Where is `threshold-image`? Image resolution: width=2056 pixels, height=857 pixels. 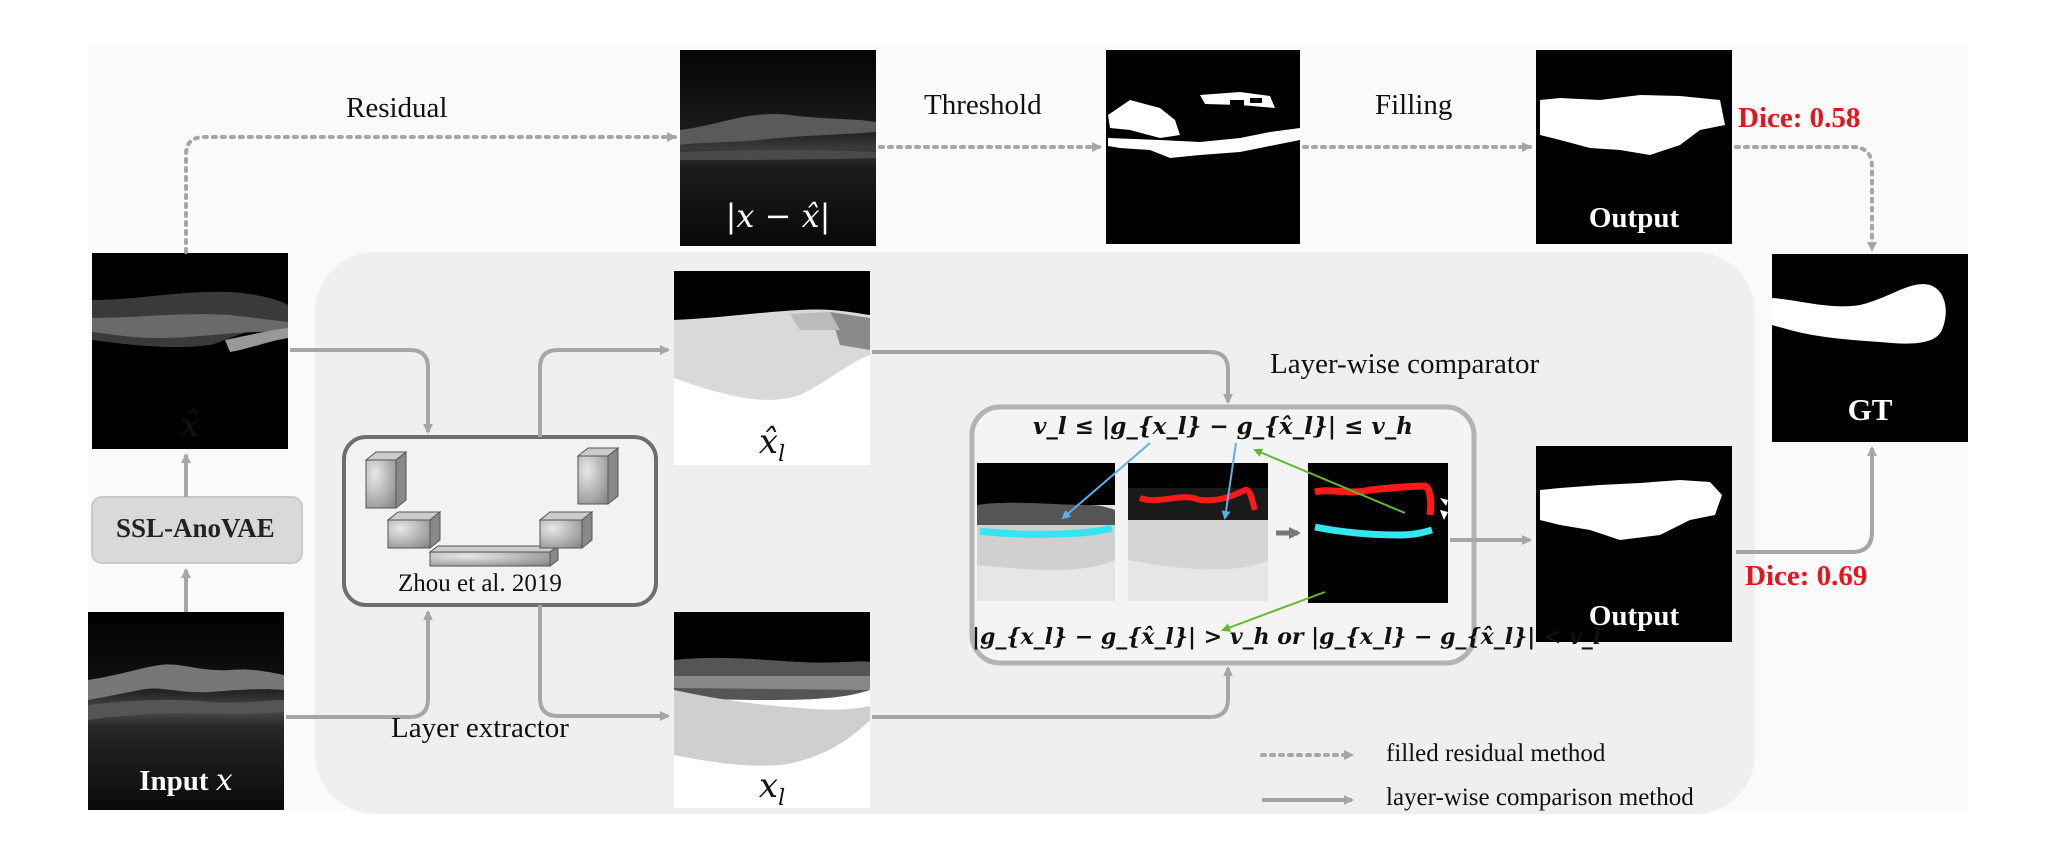 threshold-image is located at coordinates (1203, 147).